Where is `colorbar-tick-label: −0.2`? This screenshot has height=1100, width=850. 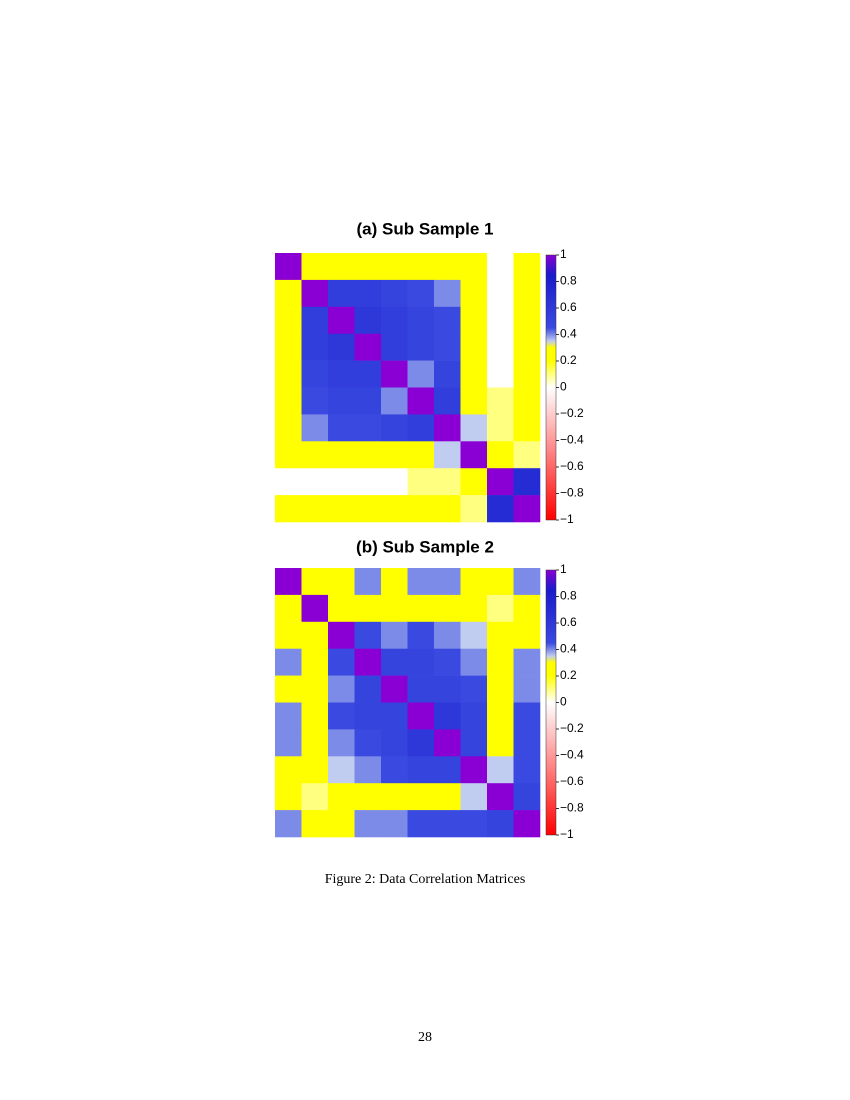
colorbar-tick-label: −0.2 is located at coordinates (572, 728).